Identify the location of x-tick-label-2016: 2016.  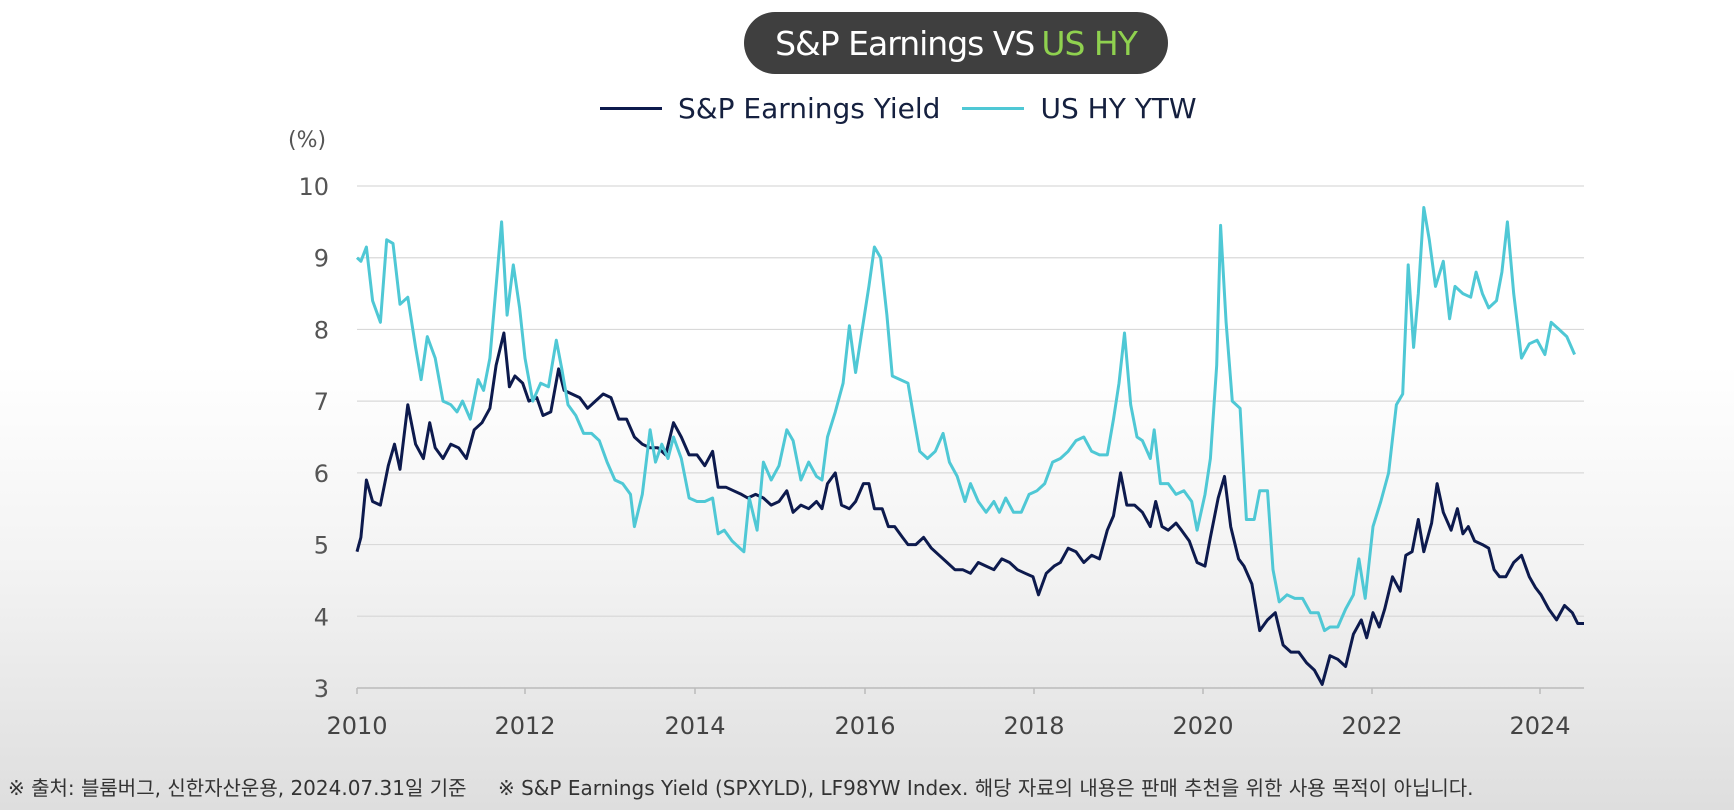
(864, 726).